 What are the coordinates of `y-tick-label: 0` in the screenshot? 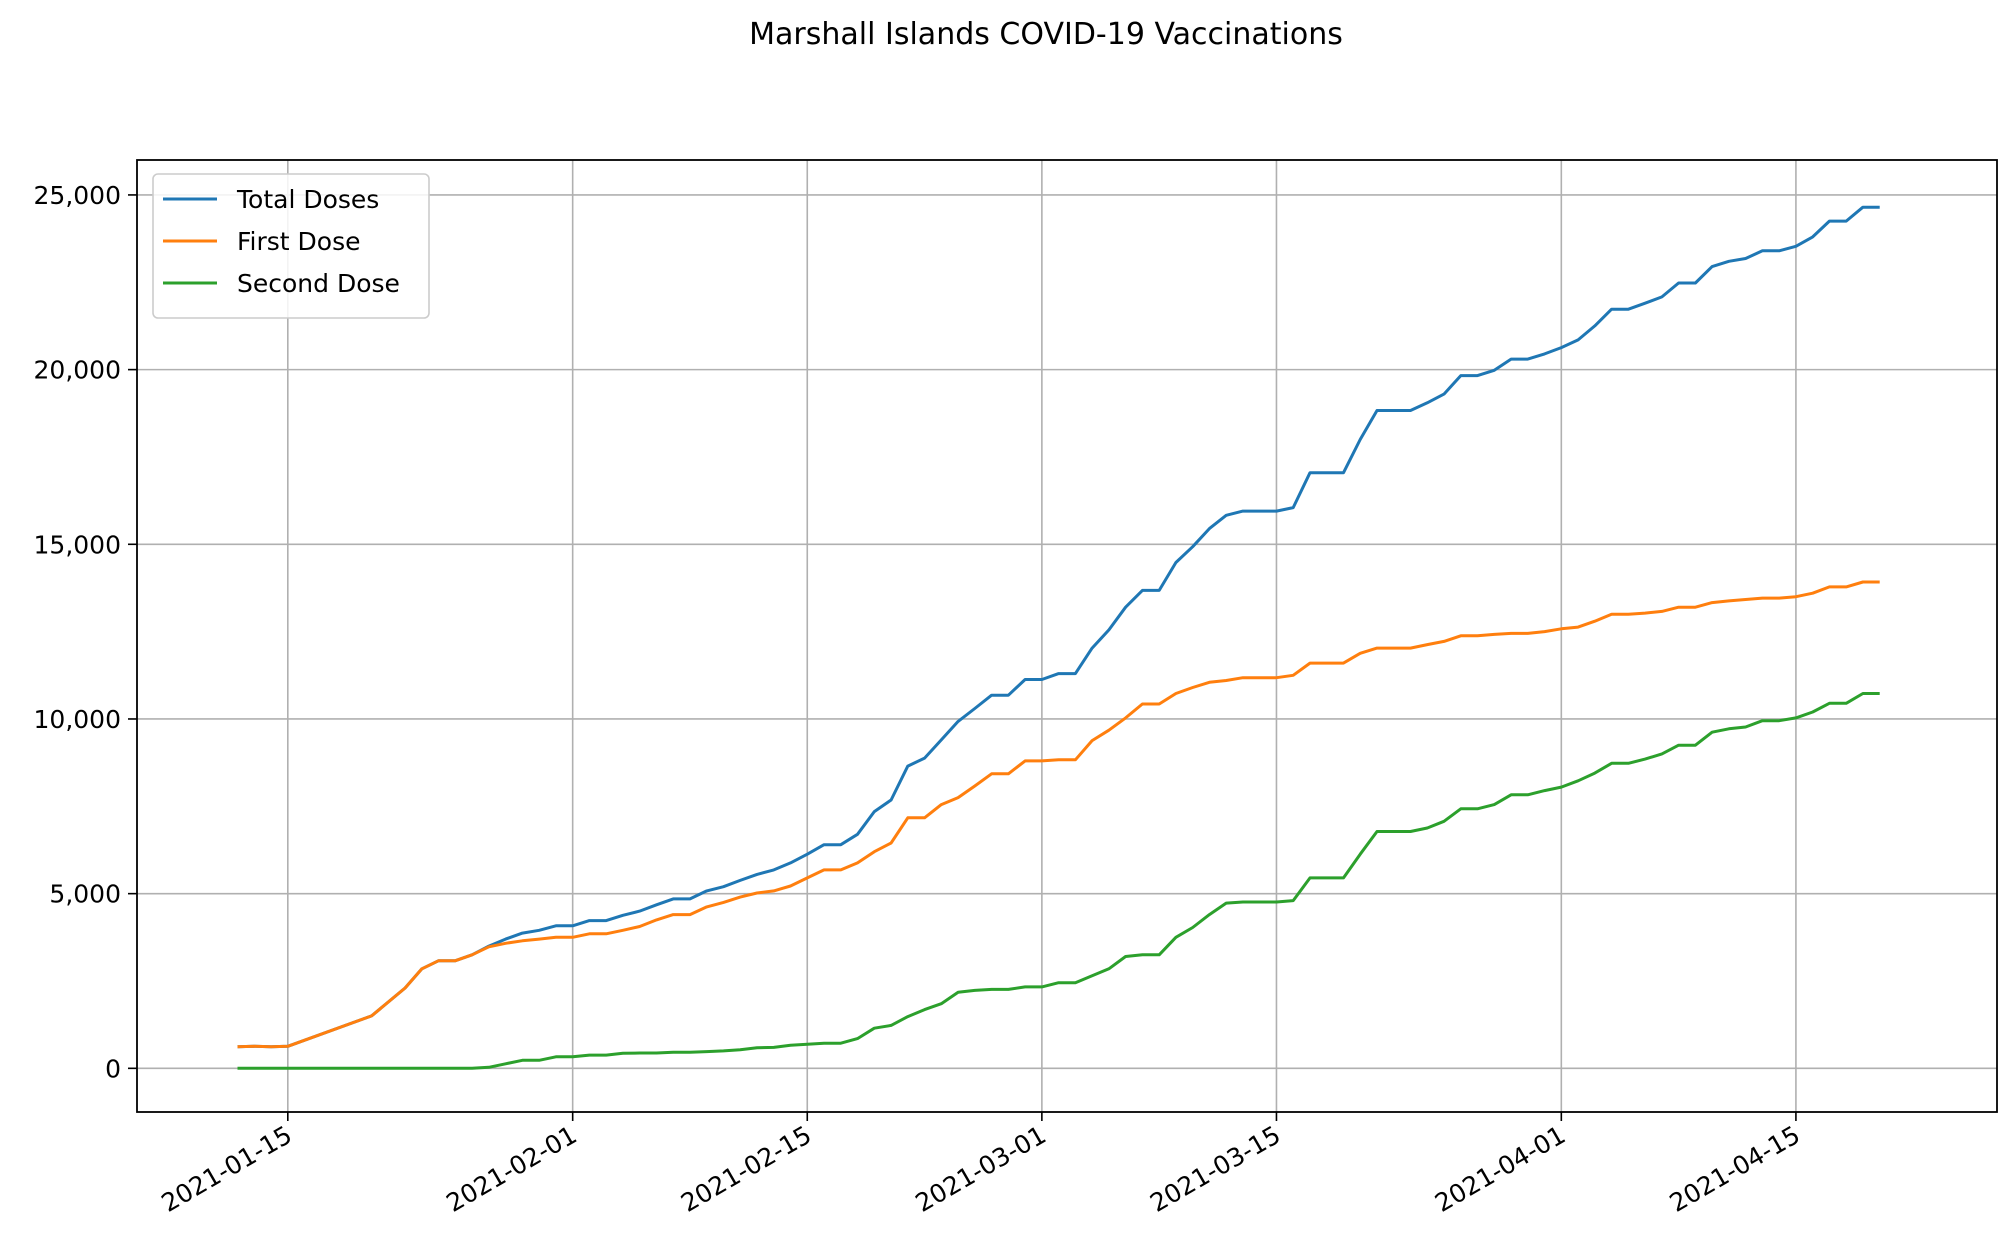 It's located at (113, 1068).